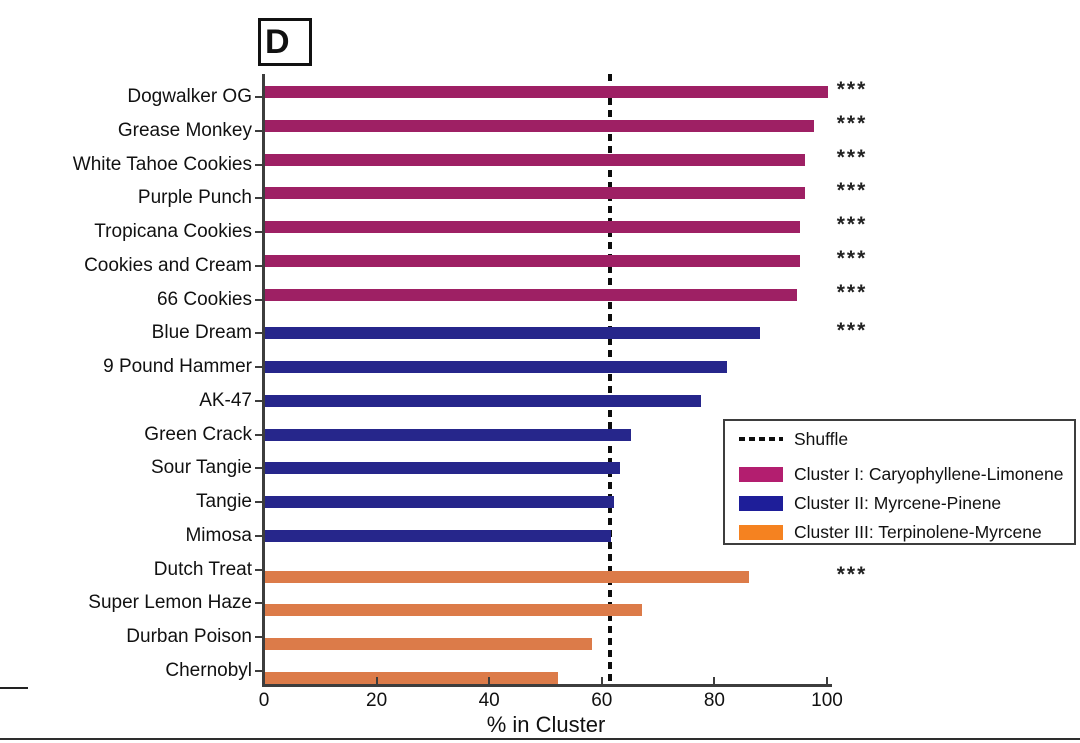 This screenshot has width=1080, height=743. What do you see at coordinates (264, 700) in the screenshot?
I see `x-tick-label: 0` at bounding box center [264, 700].